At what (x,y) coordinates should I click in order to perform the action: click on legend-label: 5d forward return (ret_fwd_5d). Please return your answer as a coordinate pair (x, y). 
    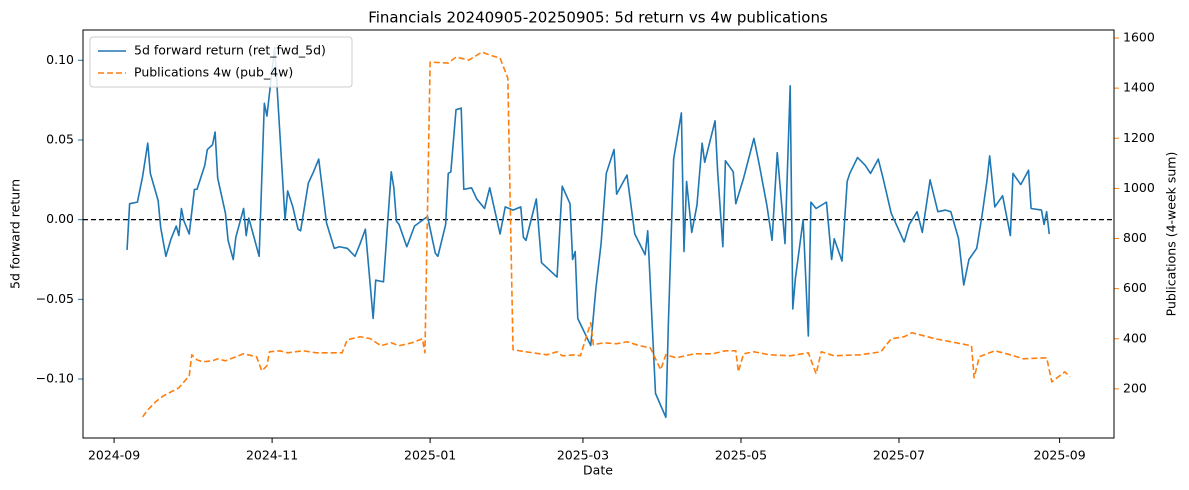
    Looking at the image, I should click on (230, 50).